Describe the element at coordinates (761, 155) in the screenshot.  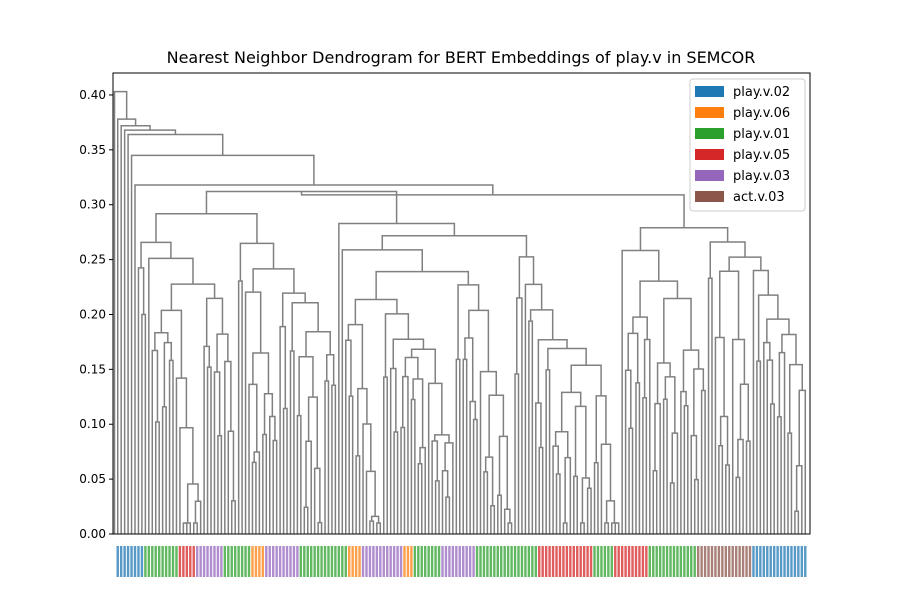
I see `legend-label: play.v.05` at that location.